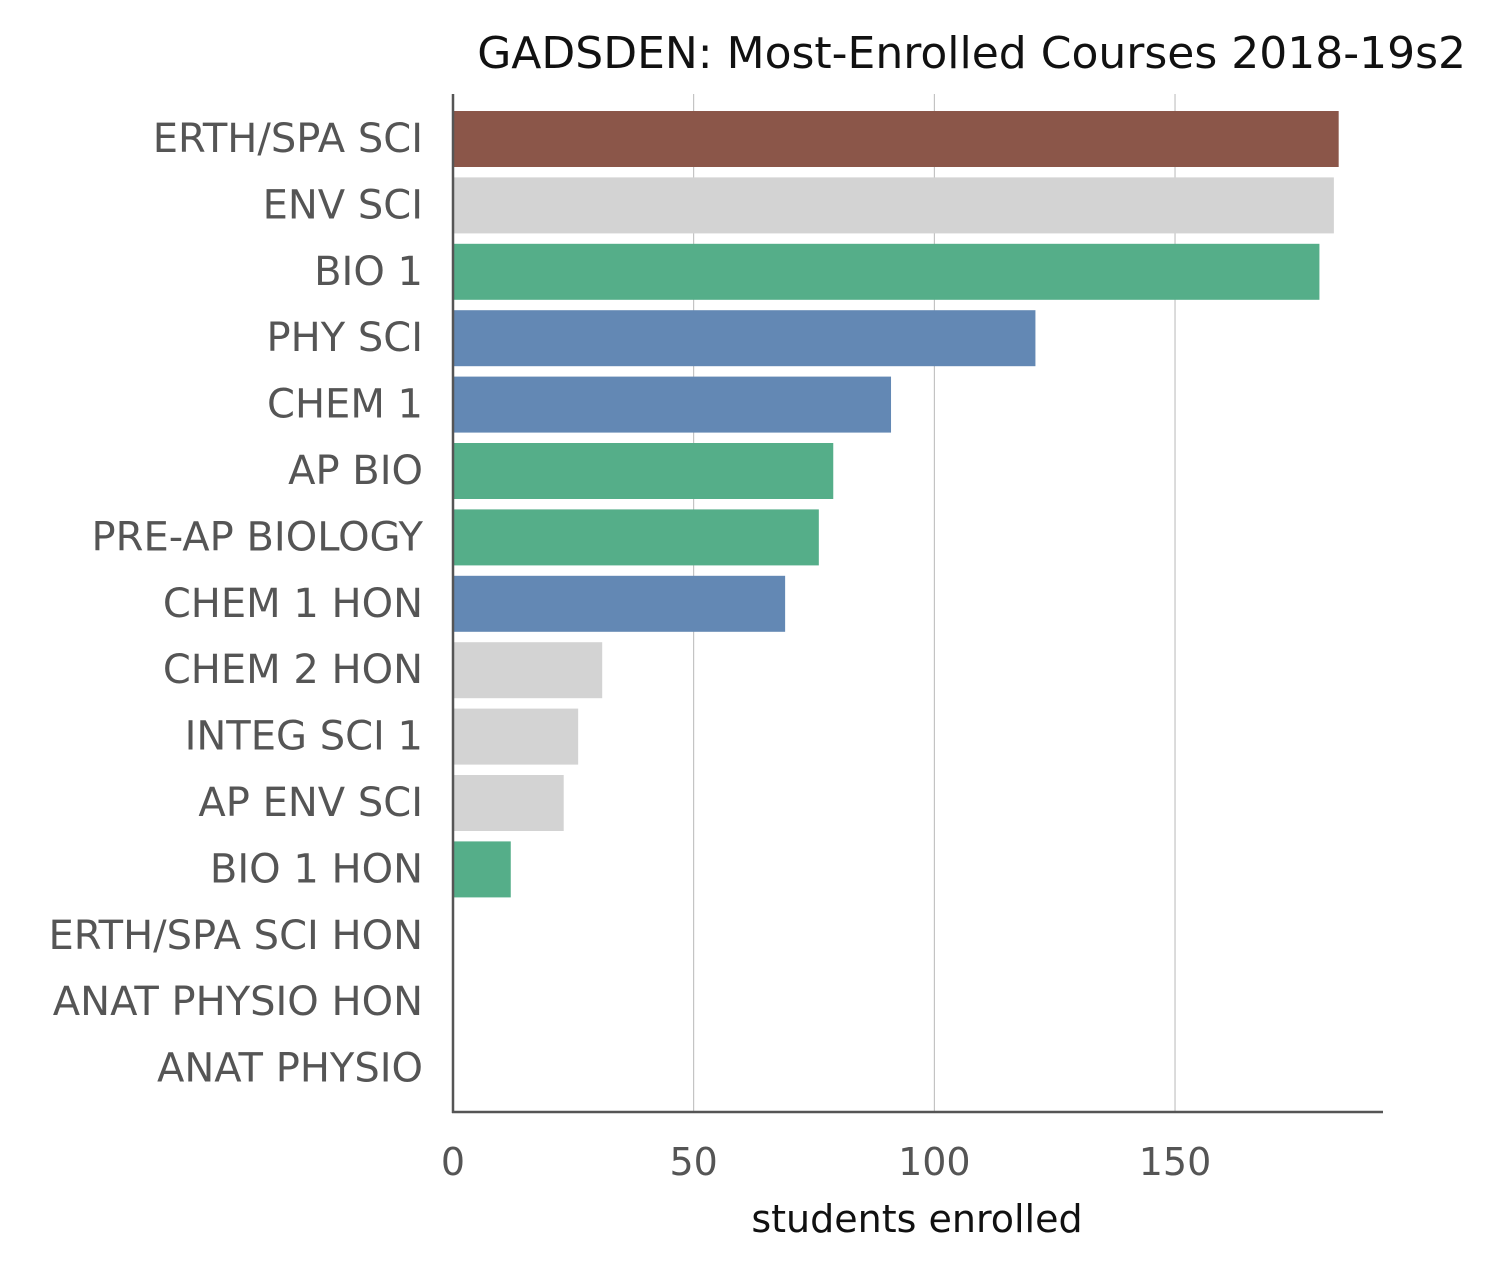 This screenshot has width=1497, height=1269. Describe the element at coordinates (345, 405) in the screenshot. I see `category-label: CHEM 1` at that location.